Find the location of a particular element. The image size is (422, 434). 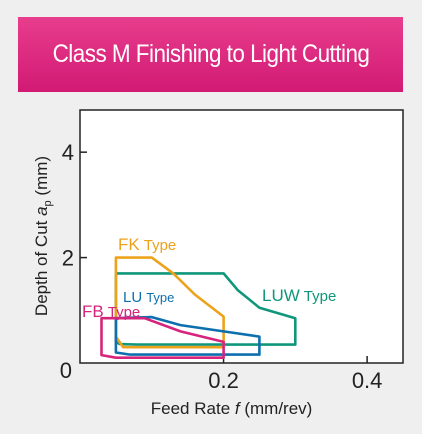

x-tick-label: 0.4 is located at coordinates (367, 380).